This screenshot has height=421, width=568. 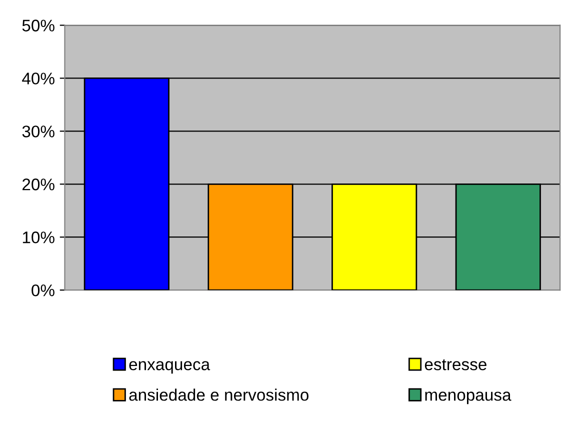 I want to click on legend-label: enxaqueca, so click(x=169, y=367).